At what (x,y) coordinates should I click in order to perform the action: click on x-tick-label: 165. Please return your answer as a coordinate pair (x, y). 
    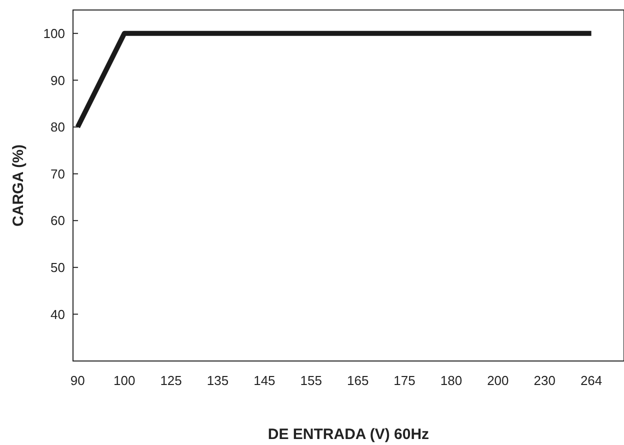
    Looking at the image, I should click on (357, 380).